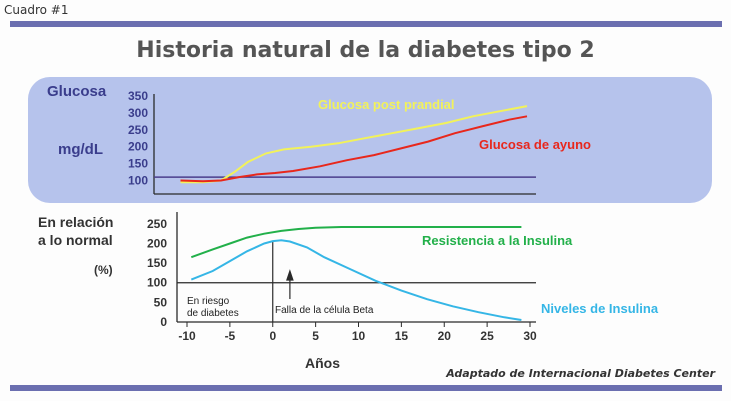  Describe the element at coordinates (161, 302) in the screenshot. I see `insulin-y-tick-label: 50` at that location.